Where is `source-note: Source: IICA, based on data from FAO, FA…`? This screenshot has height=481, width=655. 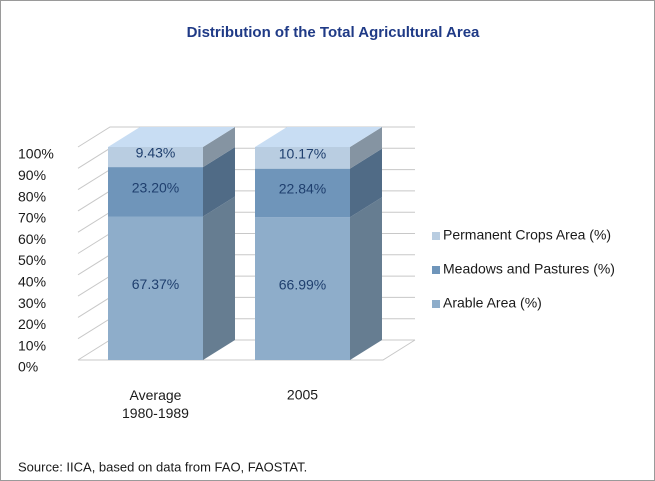 source-note: Source: IICA, based on data from FAO, FA… is located at coordinates (162, 466).